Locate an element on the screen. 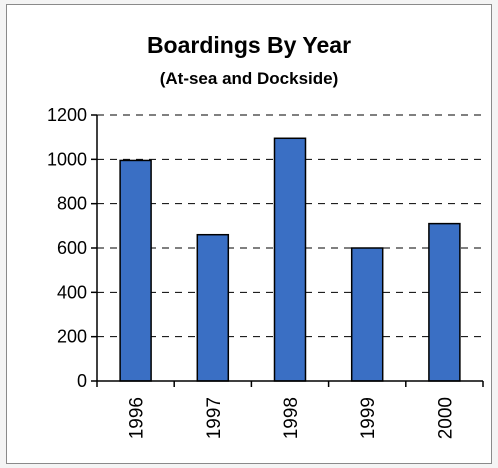  y-tick-label-400: 400 is located at coordinates (72, 292).